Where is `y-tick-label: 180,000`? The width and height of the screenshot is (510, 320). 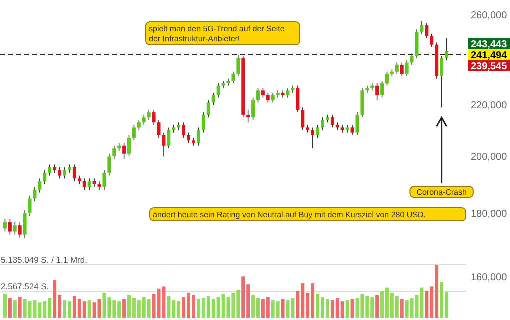
y-tick-label: 180,000 is located at coordinates (489, 214).